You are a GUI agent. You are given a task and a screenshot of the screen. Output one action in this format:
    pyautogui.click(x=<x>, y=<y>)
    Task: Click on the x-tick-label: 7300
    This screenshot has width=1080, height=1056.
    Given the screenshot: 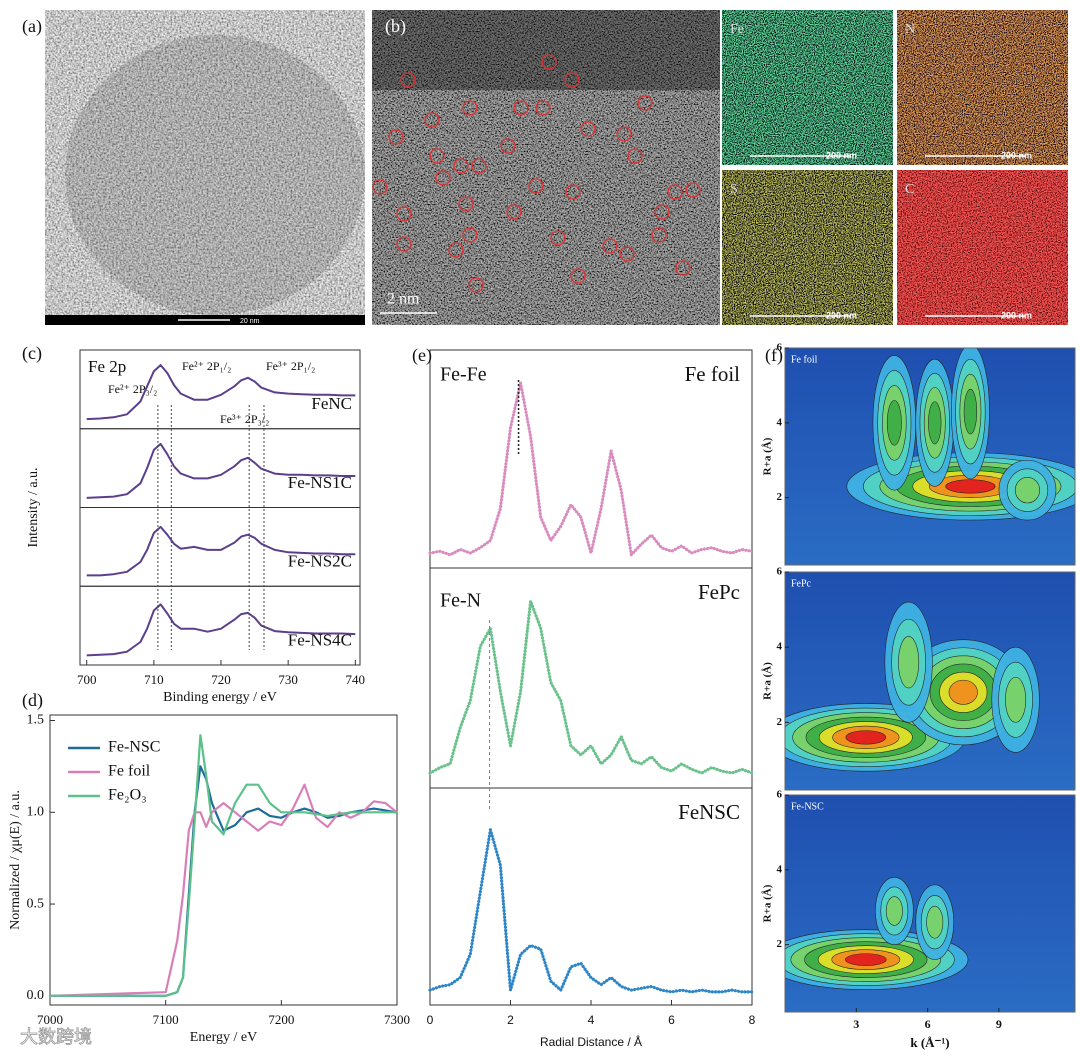 What is the action you would take?
    pyautogui.click(x=397, y=1019)
    